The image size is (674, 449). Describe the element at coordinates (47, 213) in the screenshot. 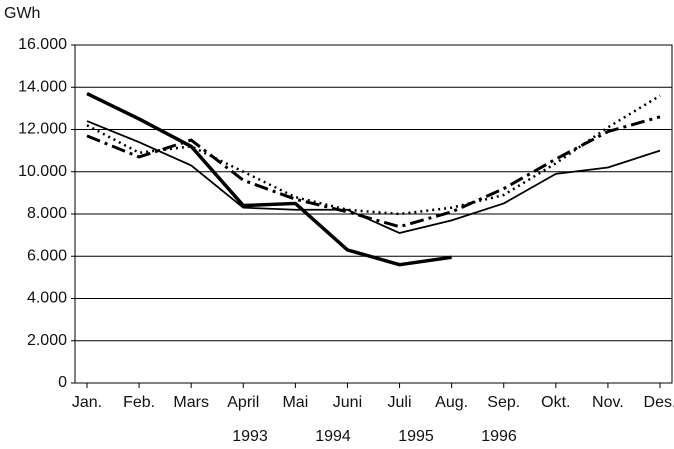

I see `y-tick-label: 8.000` at that location.